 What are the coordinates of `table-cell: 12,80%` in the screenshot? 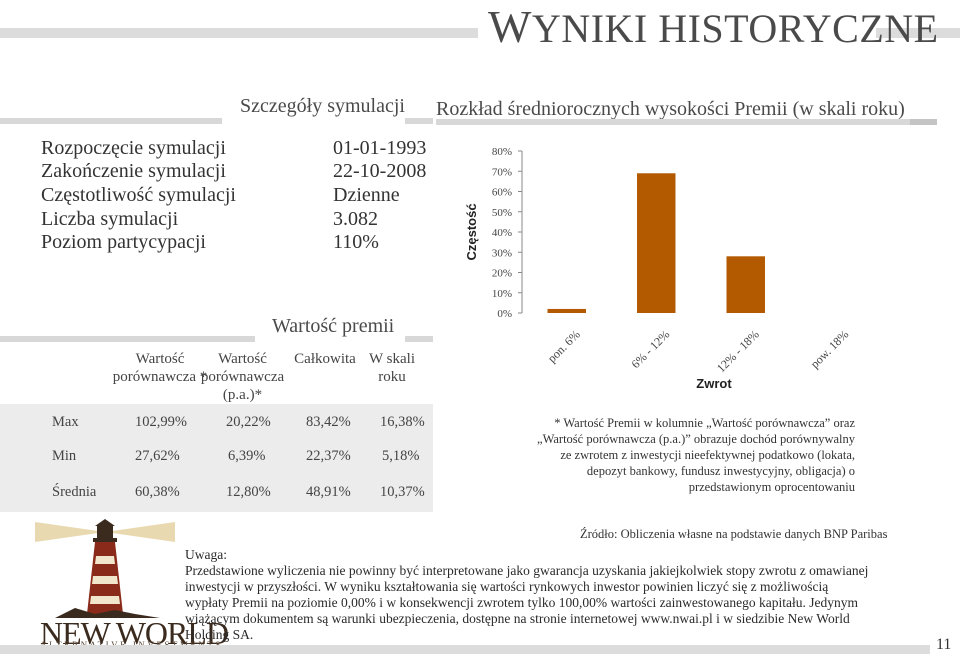 It's located at (248, 492).